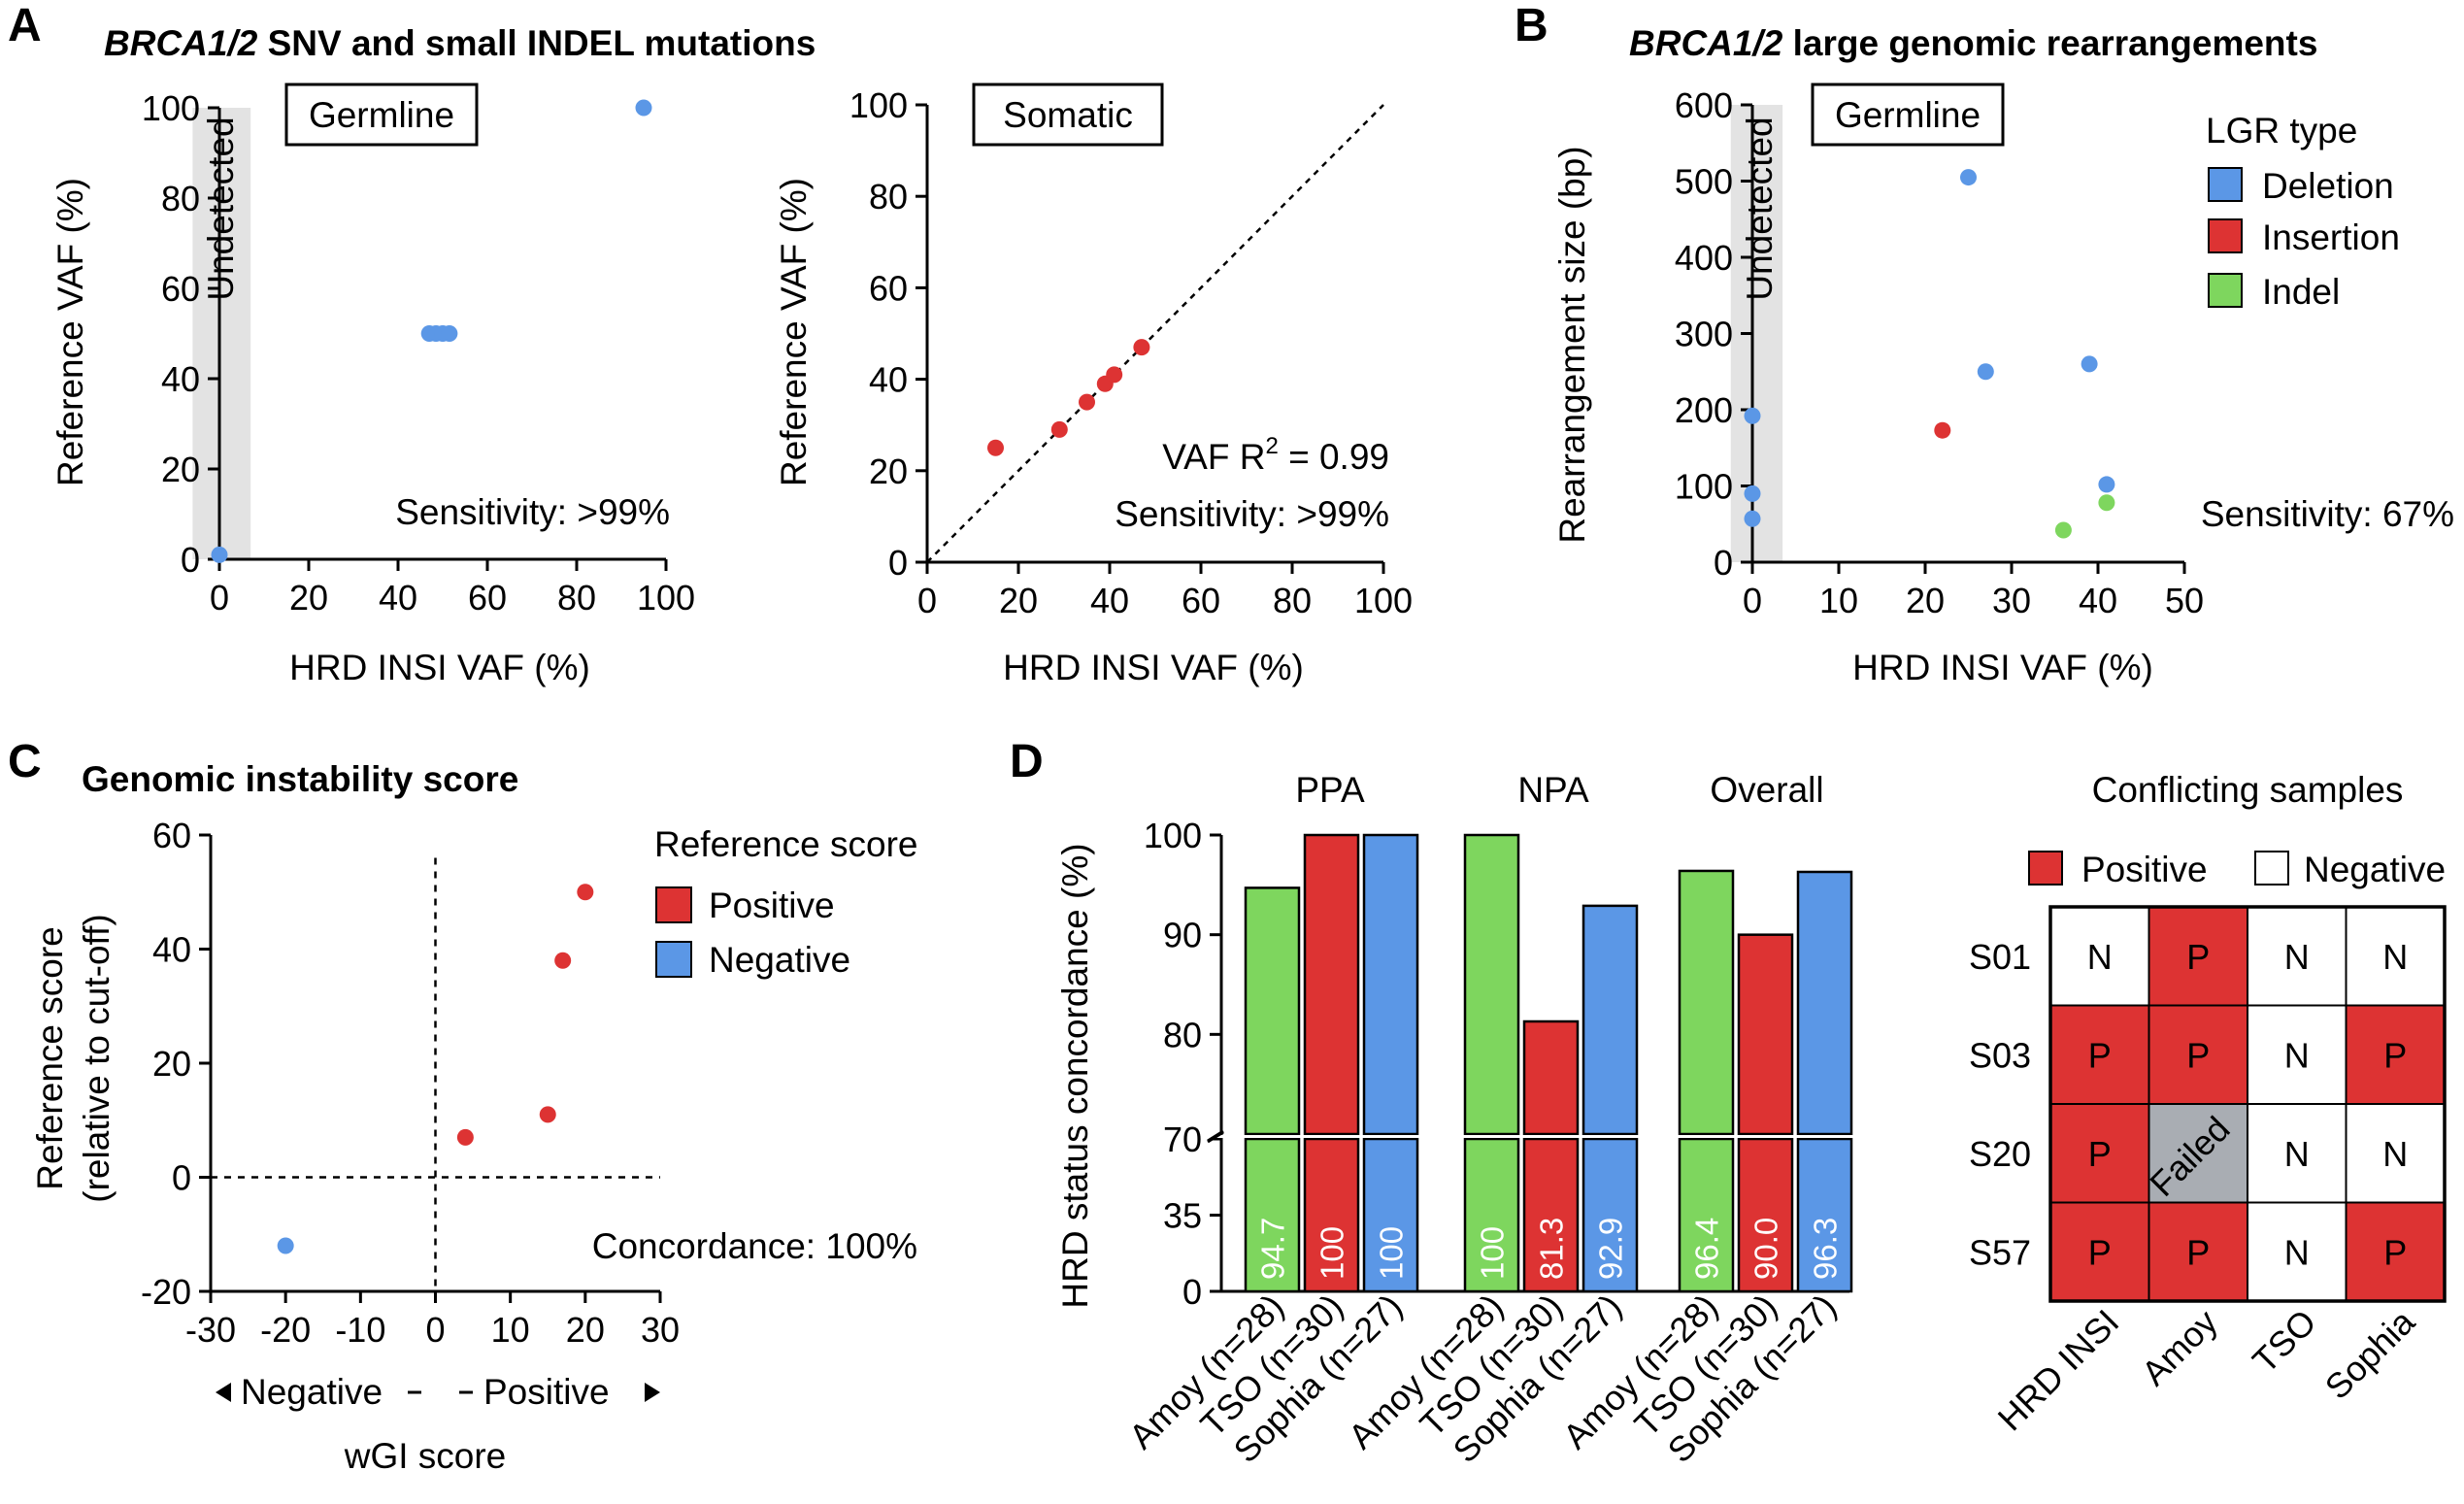  Describe the element at coordinates (1182, 1216) in the screenshot. I see `bar-y-tick-label: 35` at that location.